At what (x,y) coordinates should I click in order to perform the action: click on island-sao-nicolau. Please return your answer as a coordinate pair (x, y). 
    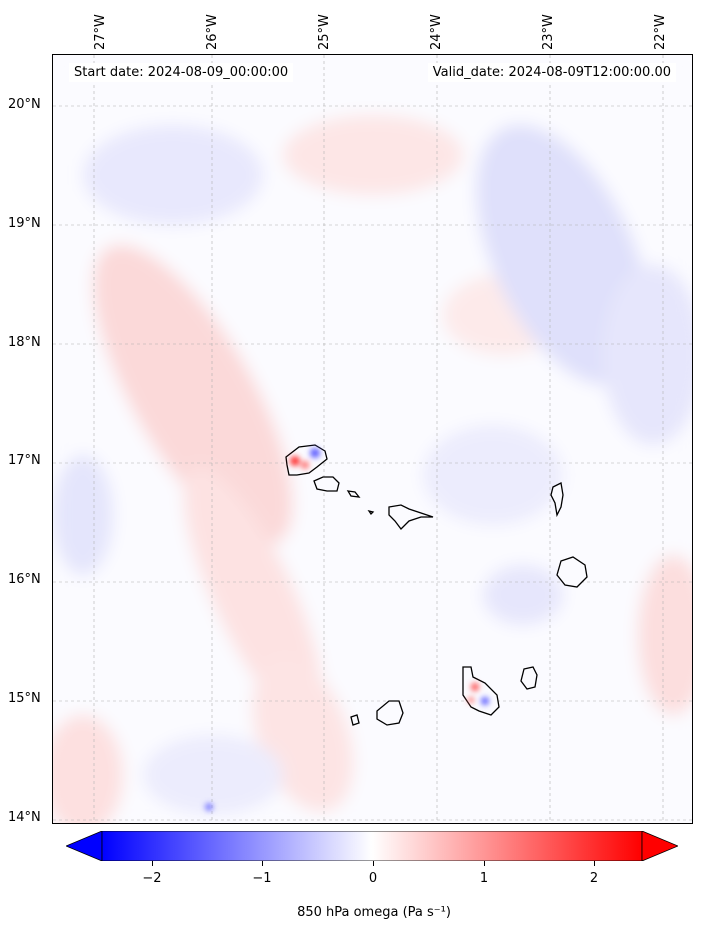
    Looking at the image, I should click on (411, 517).